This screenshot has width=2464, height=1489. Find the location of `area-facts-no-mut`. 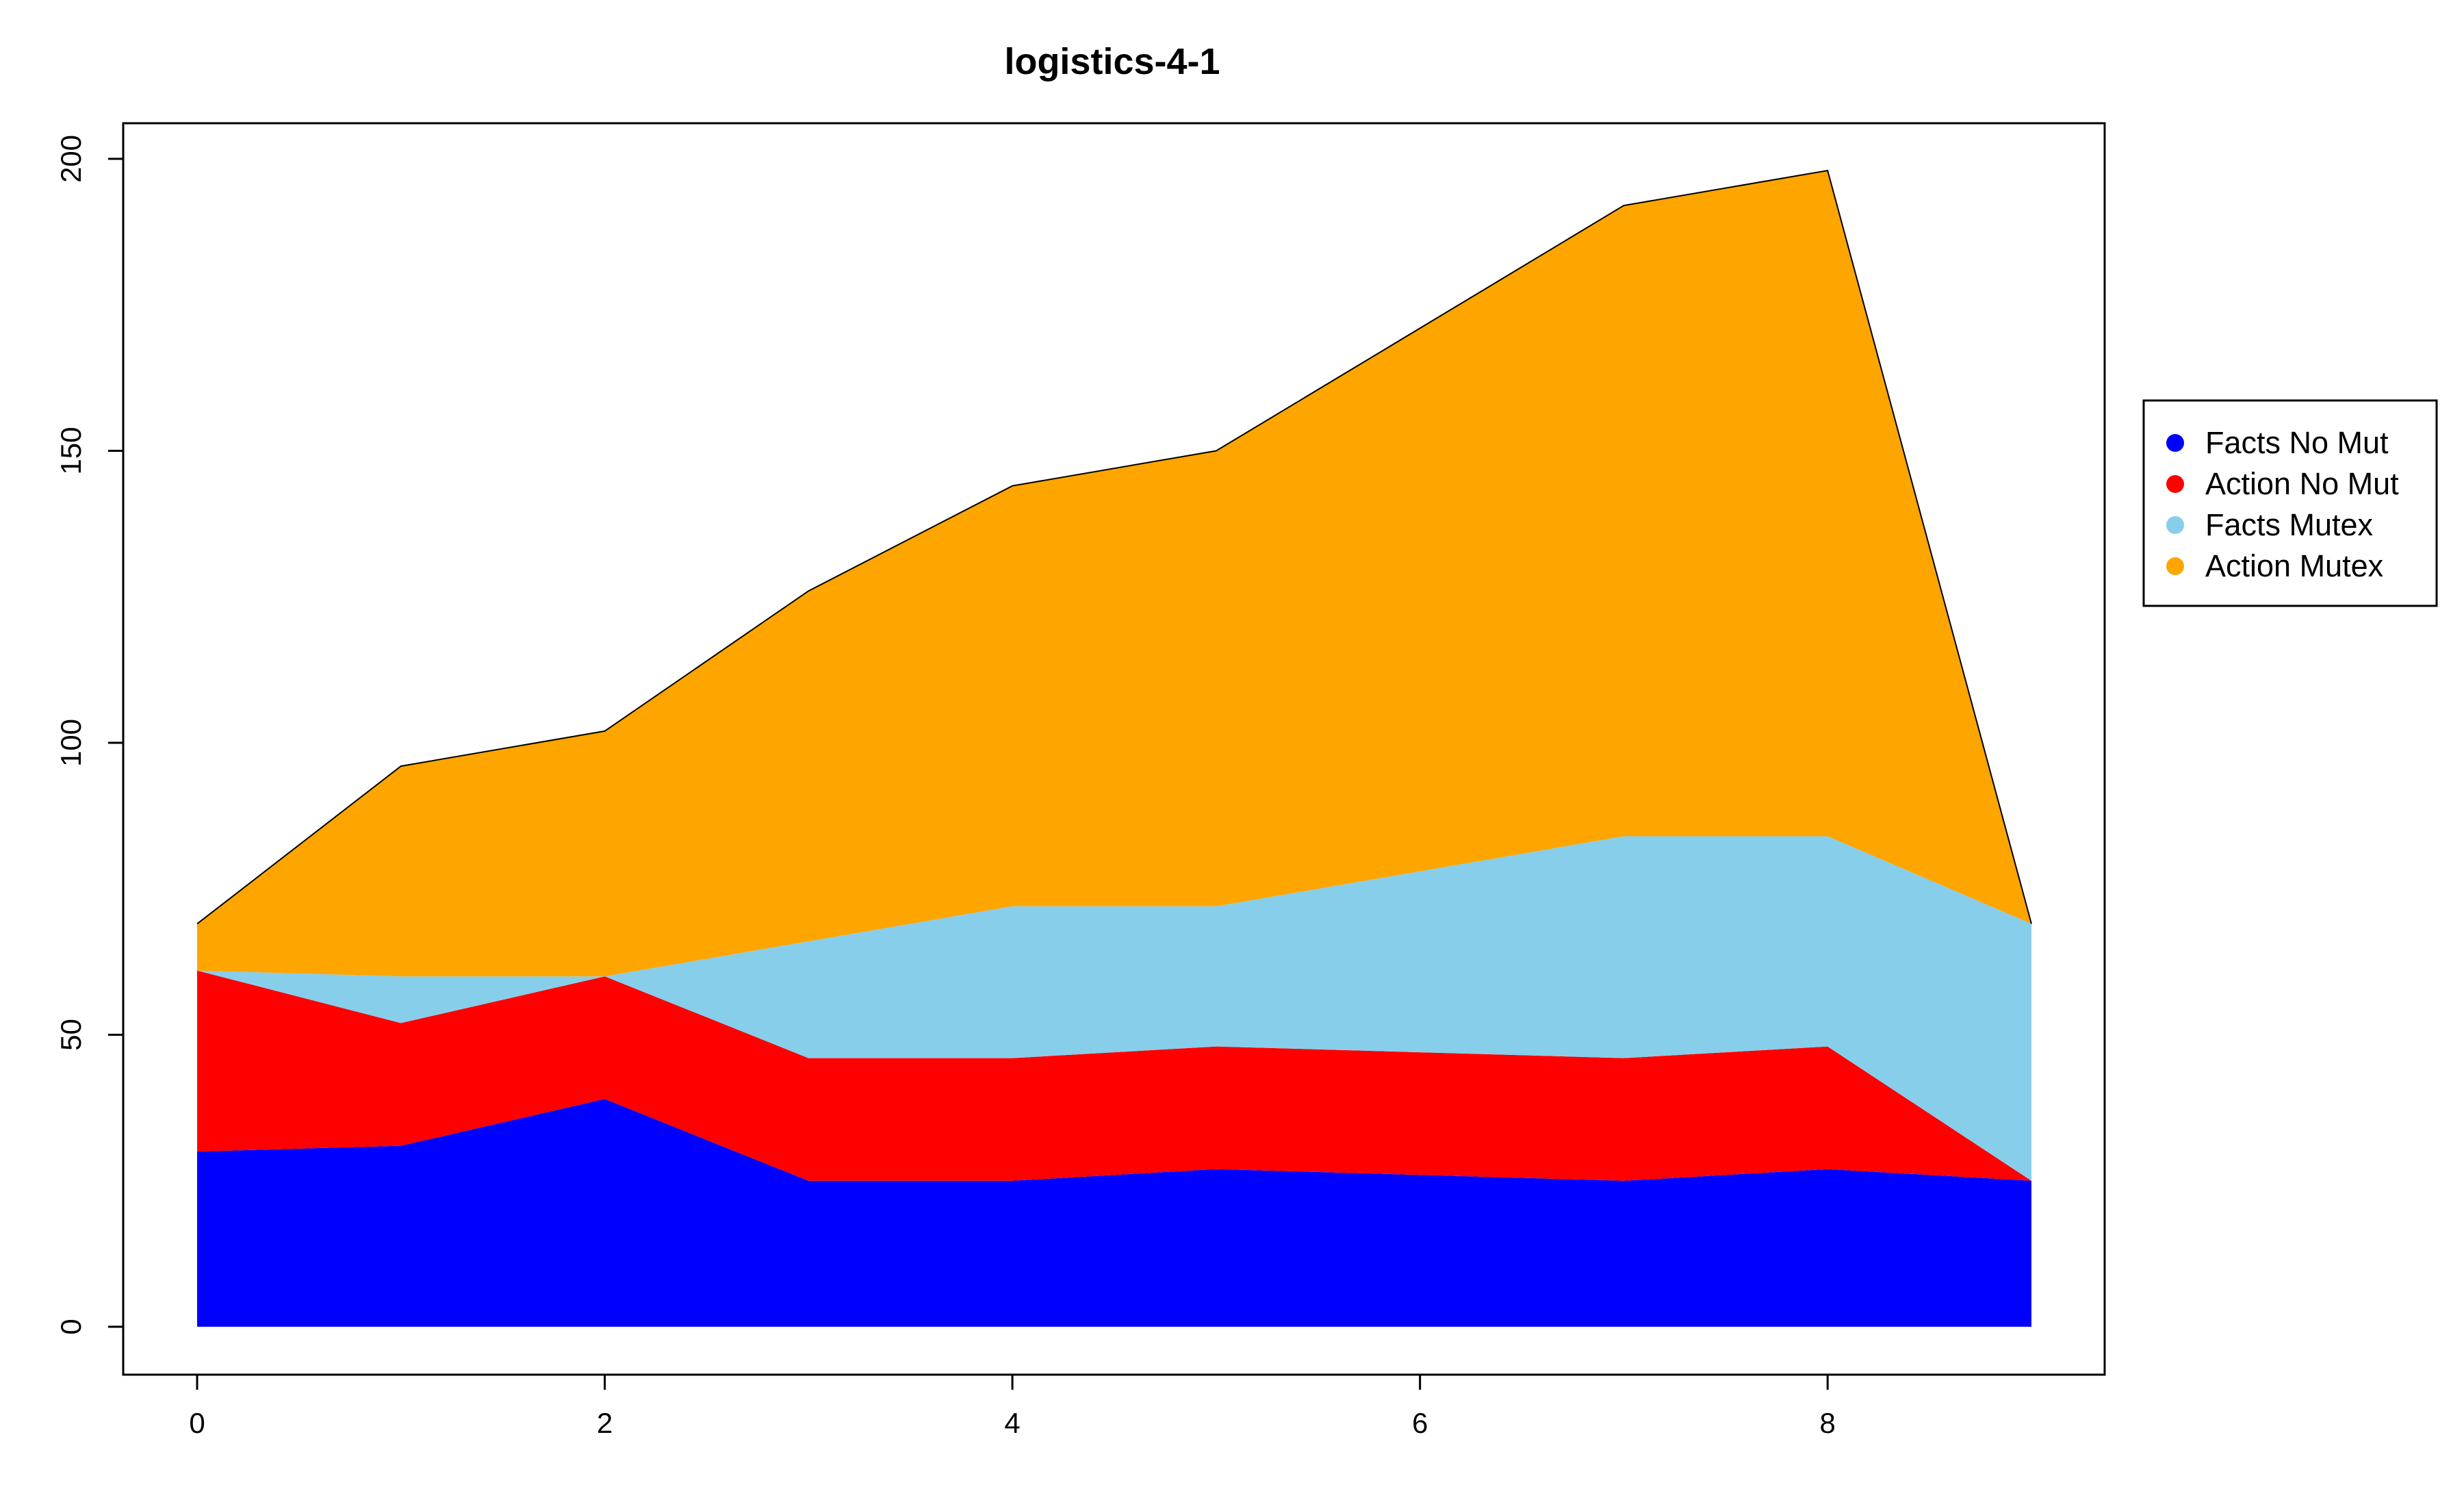

area-facts-no-mut is located at coordinates (1114, 1213).